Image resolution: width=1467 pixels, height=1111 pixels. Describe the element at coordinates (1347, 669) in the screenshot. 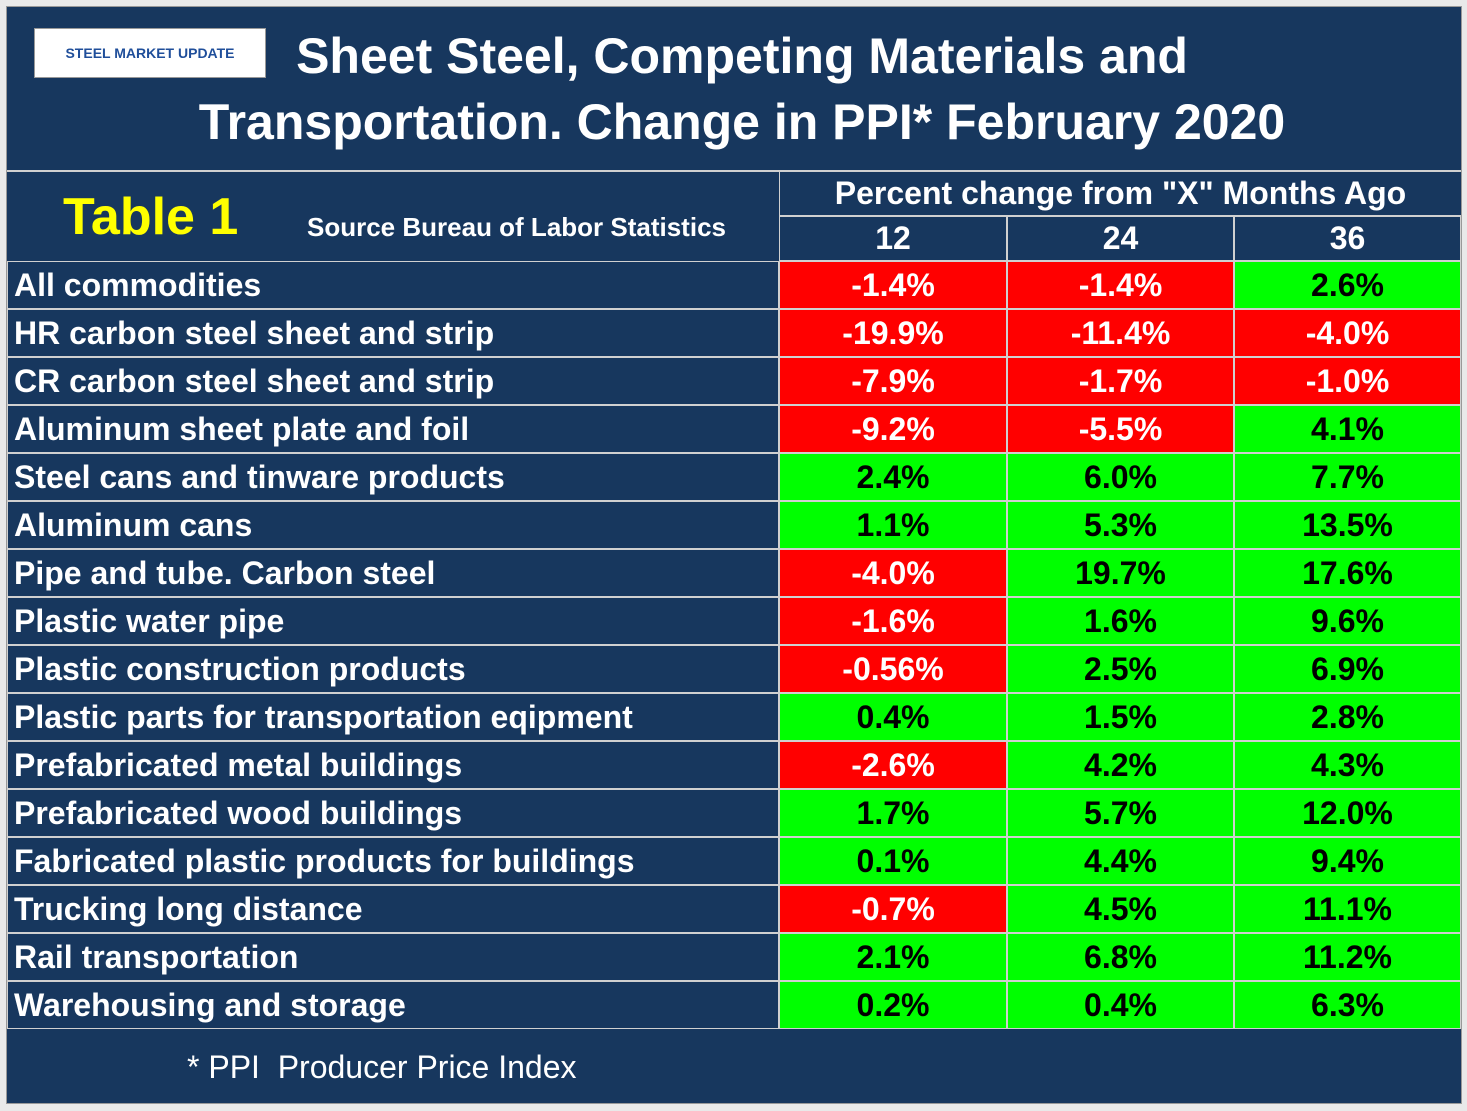

I see `value-cell: 6.9%` at that location.